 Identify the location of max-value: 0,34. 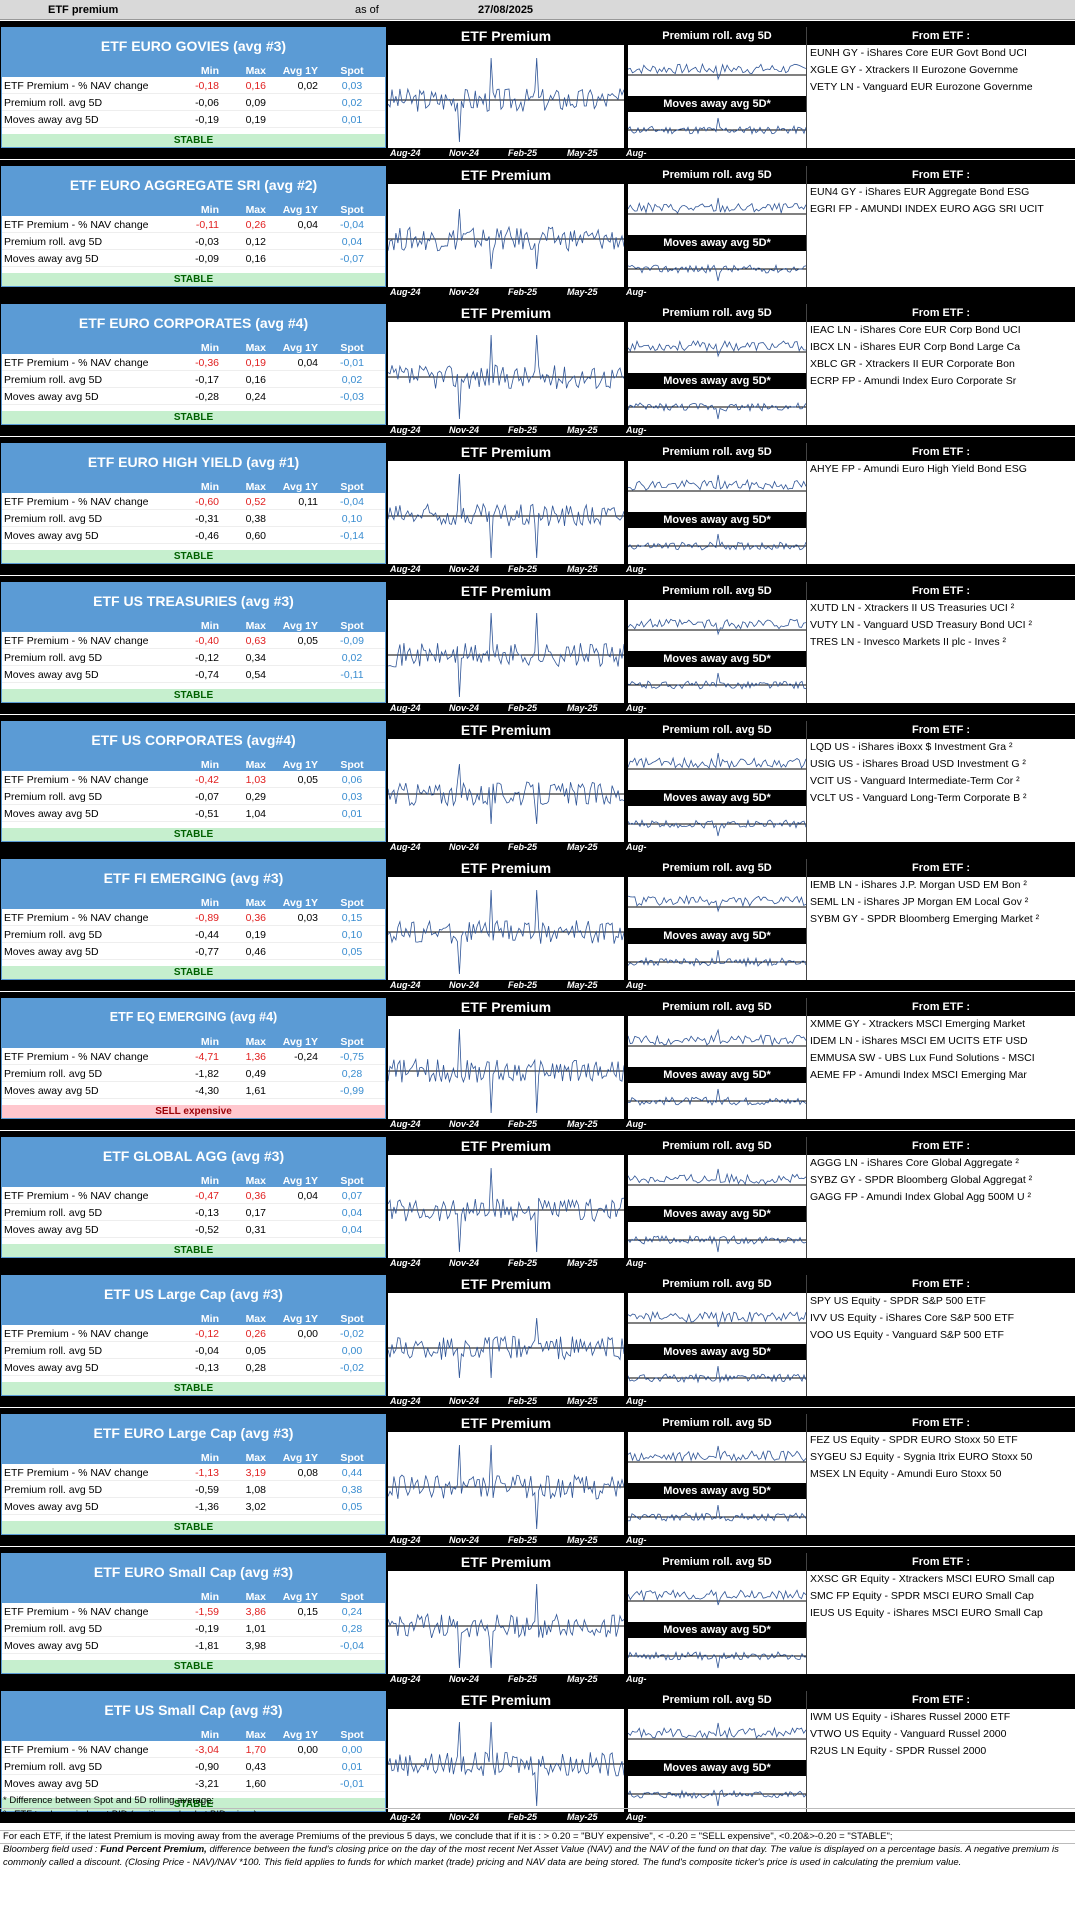
(255, 657).